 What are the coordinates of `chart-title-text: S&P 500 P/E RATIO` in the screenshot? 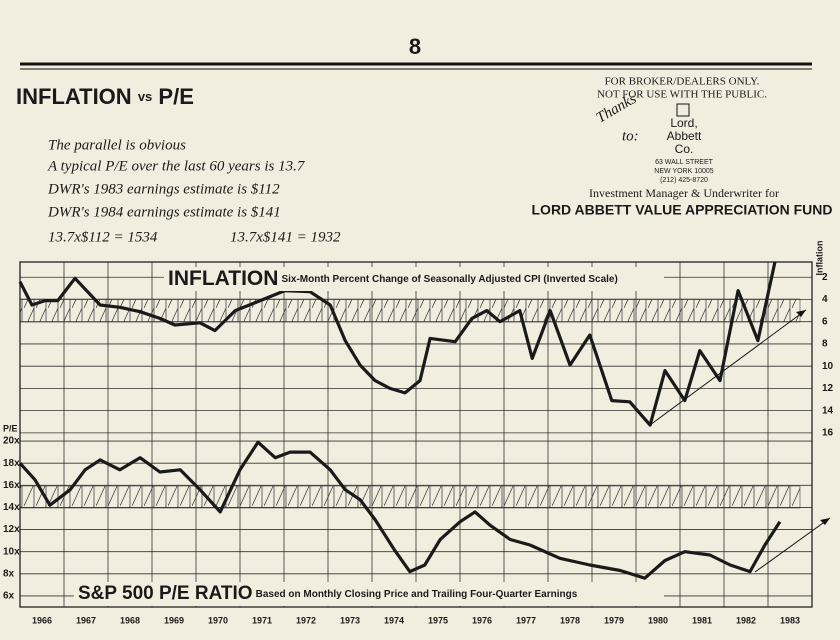 It's located at (165, 593).